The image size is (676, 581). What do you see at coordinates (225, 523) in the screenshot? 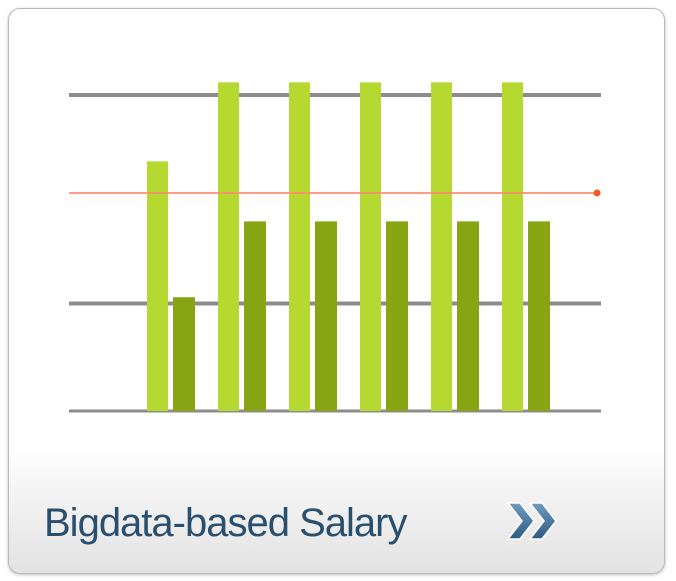
I see `card-title: Bigdata-based Salary` at bounding box center [225, 523].